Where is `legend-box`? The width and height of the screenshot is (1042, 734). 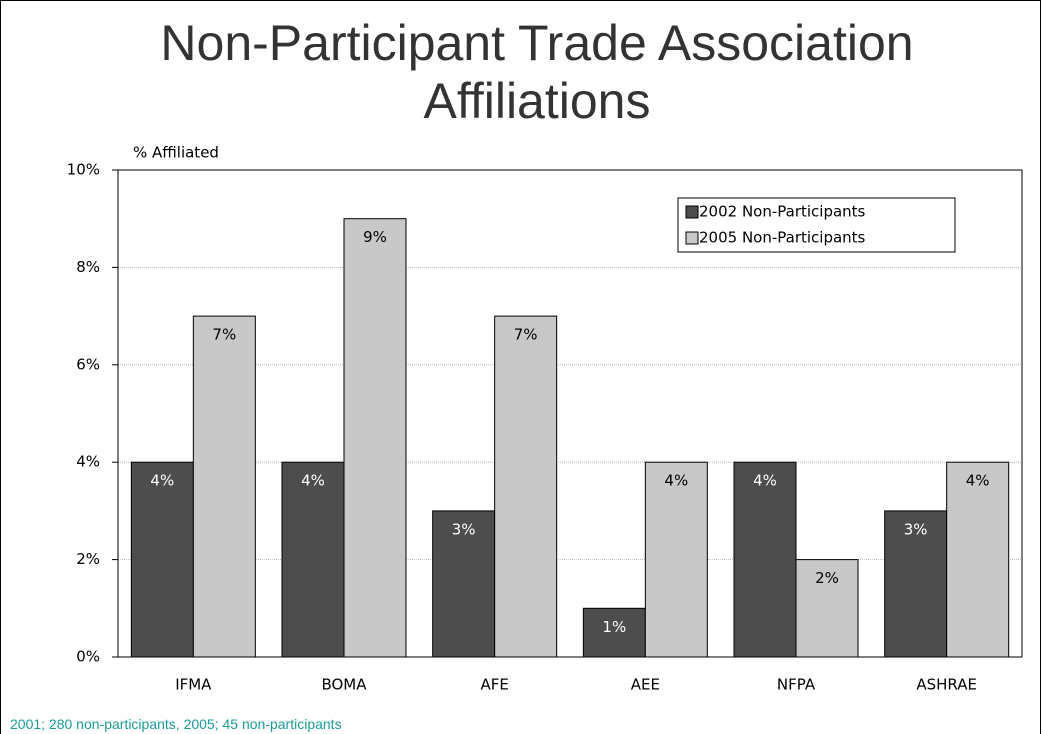
legend-box is located at coordinates (816, 225).